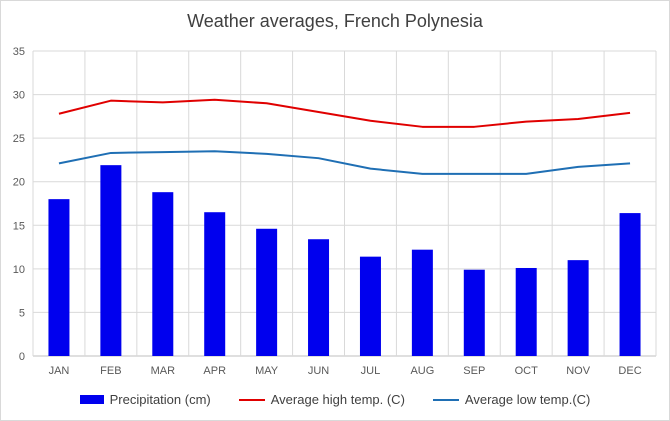 The width and height of the screenshot is (670, 421). I want to click on y-tick-label: 25, so click(19, 139).